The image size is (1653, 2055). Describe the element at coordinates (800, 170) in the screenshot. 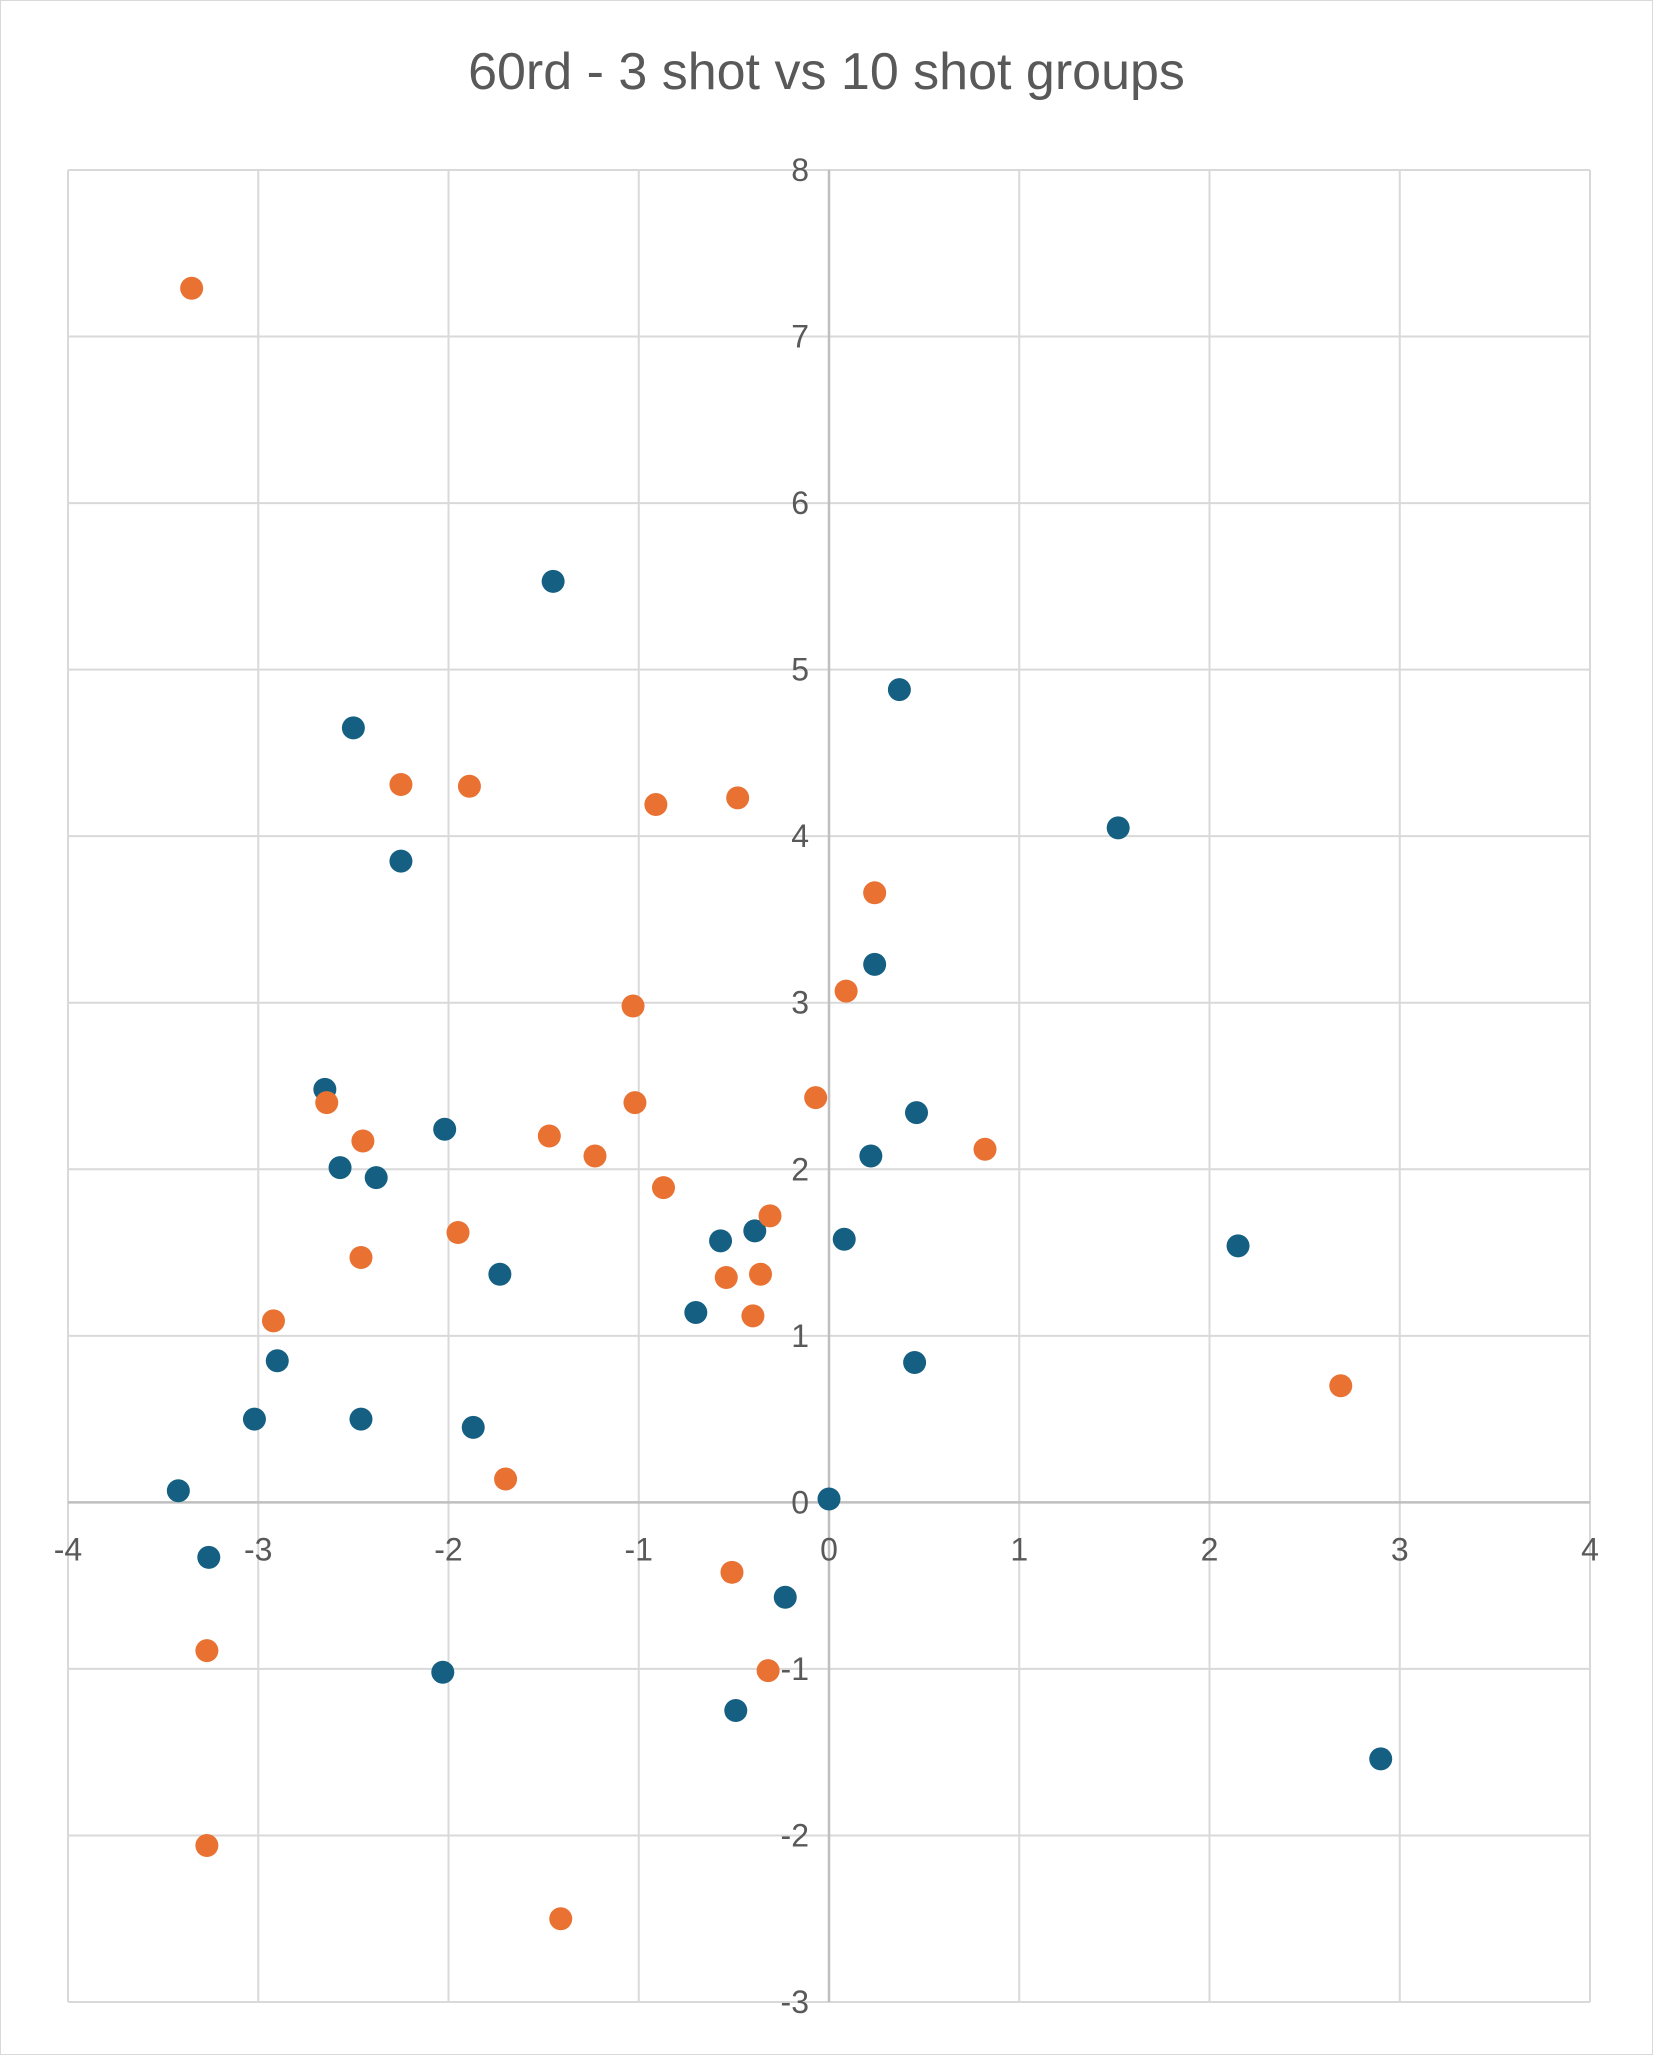

I see `y-tick-label: 8` at that location.